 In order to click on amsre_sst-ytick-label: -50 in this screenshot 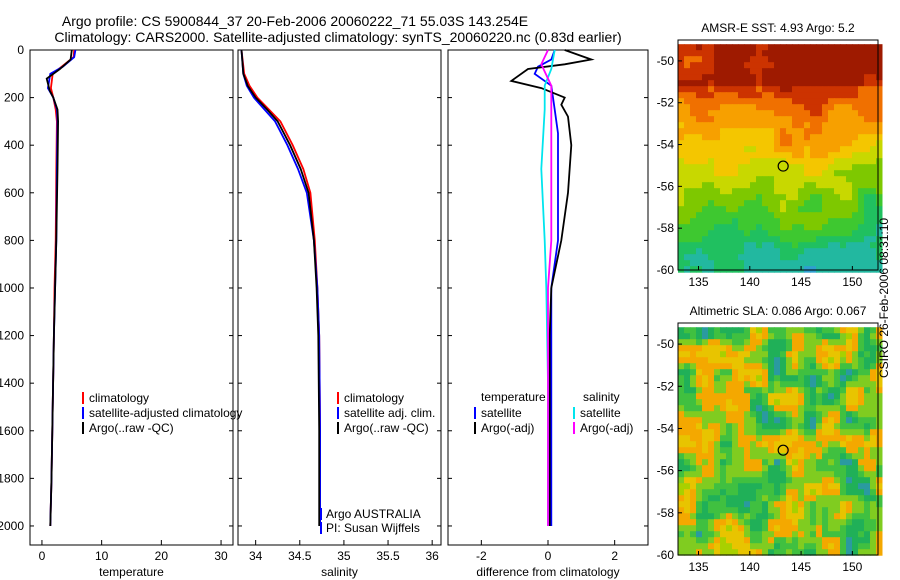, I will do `click(666, 61)`.